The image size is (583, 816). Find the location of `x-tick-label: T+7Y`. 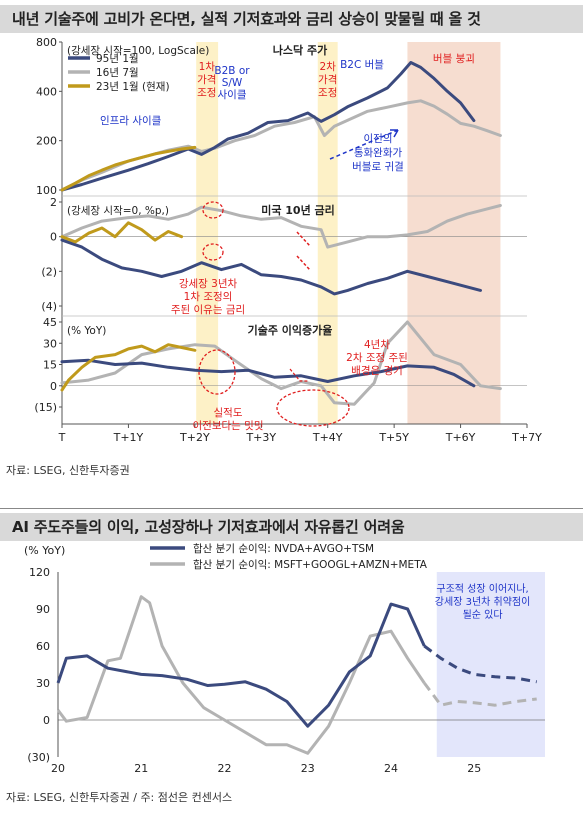

x-tick-label: T+7Y is located at coordinates (526, 437).